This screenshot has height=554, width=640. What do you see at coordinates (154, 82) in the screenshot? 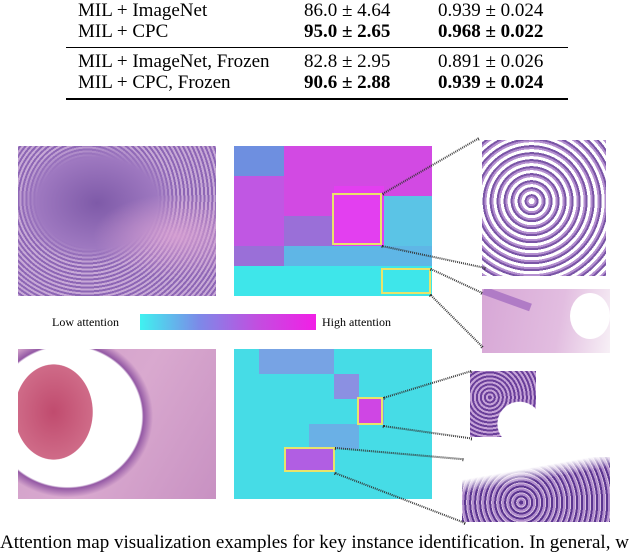
I see `method-cell: MIL + CPC, Frozen` at bounding box center [154, 82].